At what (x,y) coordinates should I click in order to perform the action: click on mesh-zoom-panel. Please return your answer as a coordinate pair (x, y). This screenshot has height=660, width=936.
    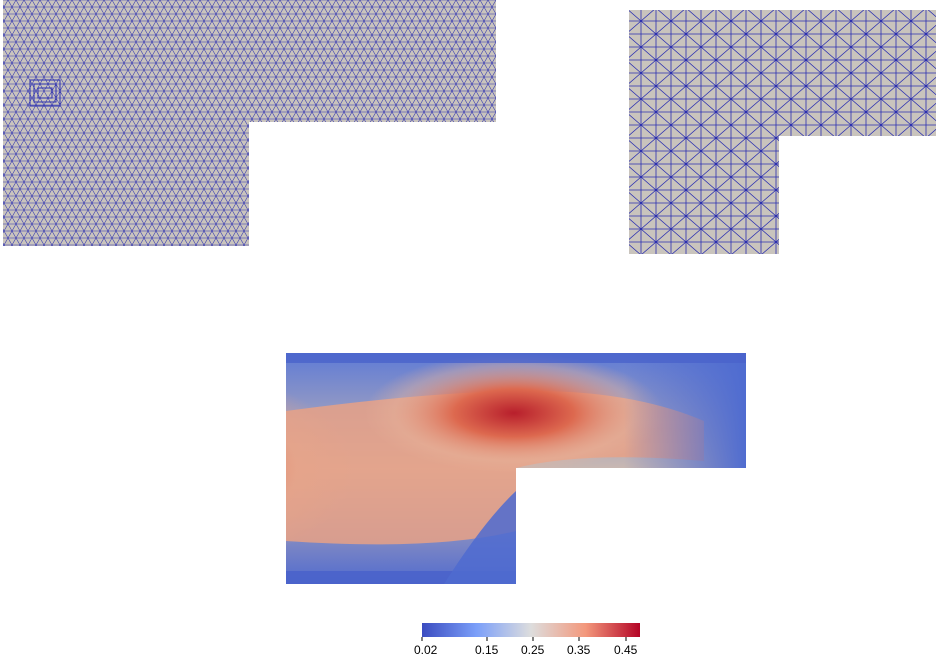
    Looking at the image, I should click on (782, 132).